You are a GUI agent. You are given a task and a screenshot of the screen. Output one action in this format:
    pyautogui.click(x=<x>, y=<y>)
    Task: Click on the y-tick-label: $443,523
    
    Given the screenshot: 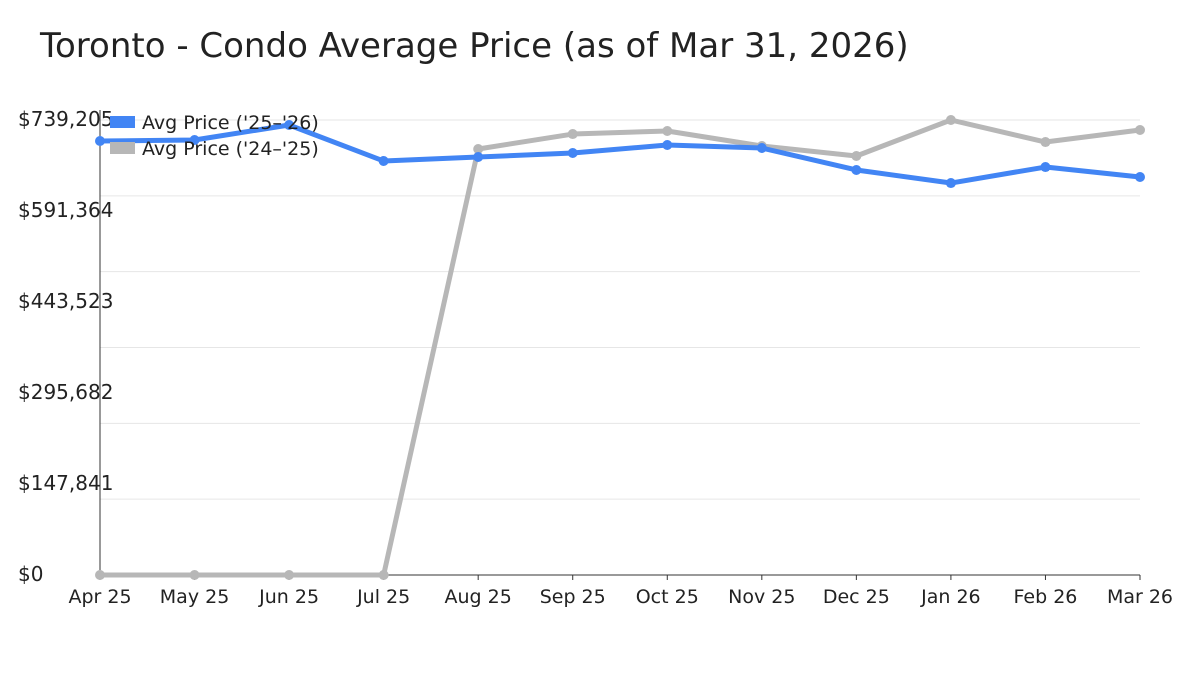 What is the action you would take?
    pyautogui.click(x=65, y=301)
    